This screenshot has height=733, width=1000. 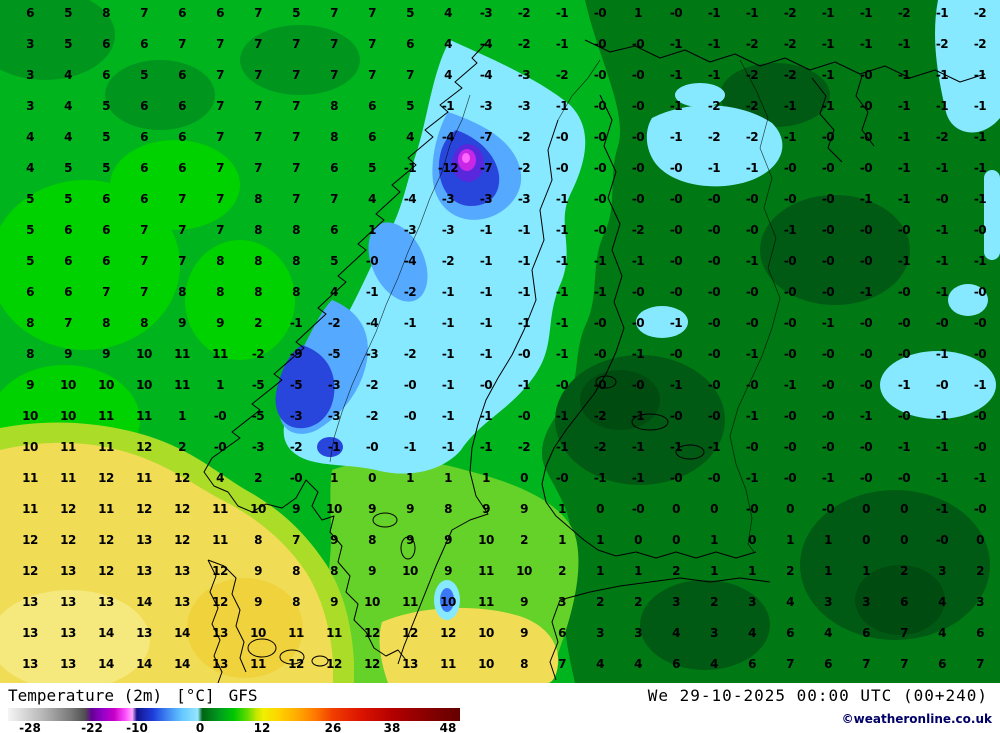 What do you see at coordinates (916, 719) in the screenshot?
I see `copyright-link: ©weatheronline.co.uk` at bounding box center [916, 719].